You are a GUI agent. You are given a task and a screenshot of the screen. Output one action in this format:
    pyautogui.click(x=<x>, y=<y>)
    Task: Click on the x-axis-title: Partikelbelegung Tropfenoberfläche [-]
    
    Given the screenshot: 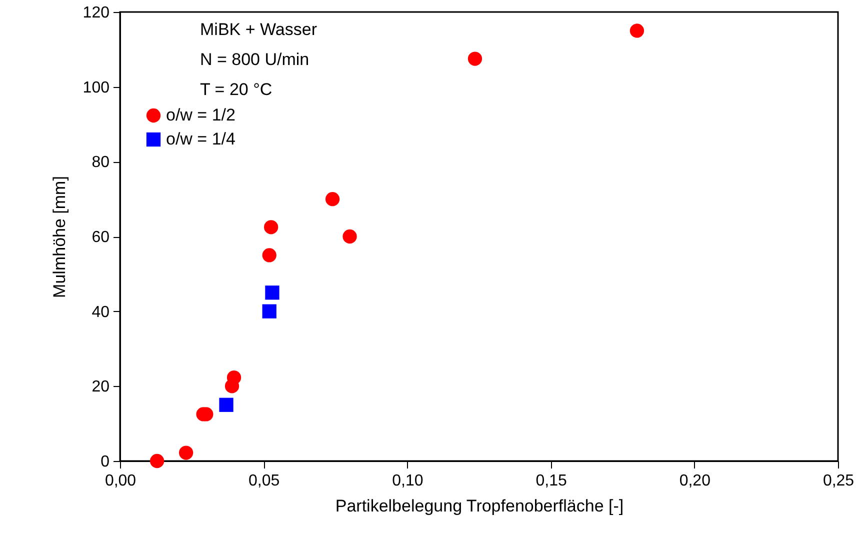 What is the action you would take?
    pyautogui.click(x=479, y=506)
    